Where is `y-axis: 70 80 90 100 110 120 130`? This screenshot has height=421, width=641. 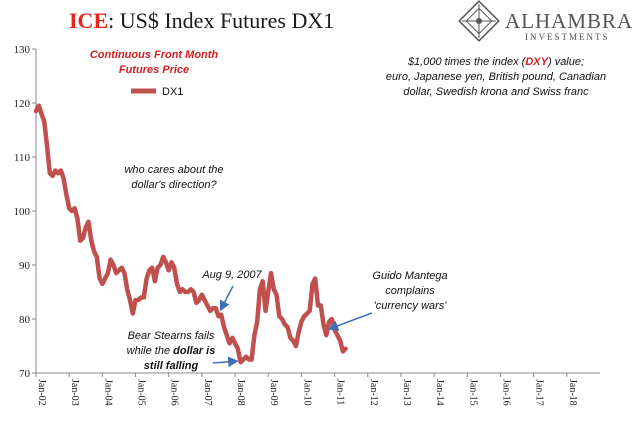 y-axis: 70 80 90 100 110 120 130 is located at coordinates (25, 212).